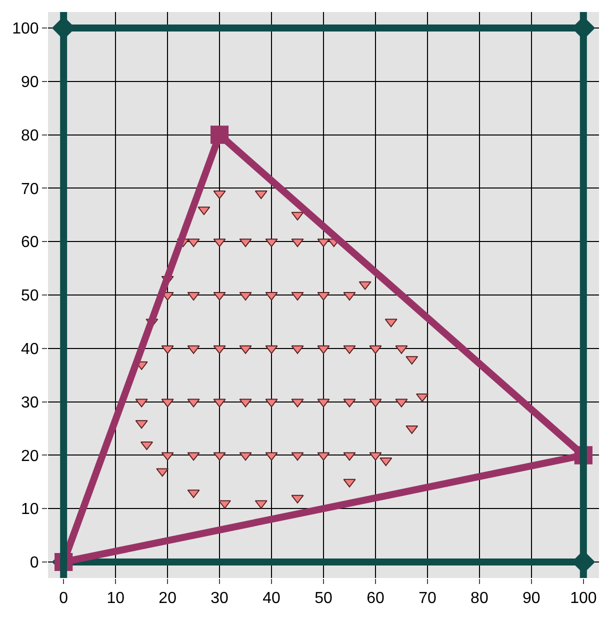 Image resolution: width=611 pixels, height=619 pixels. What do you see at coordinates (25, 29) in the screenshot?
I see `y-tick-label: 100` at bounding box center [25, 29].